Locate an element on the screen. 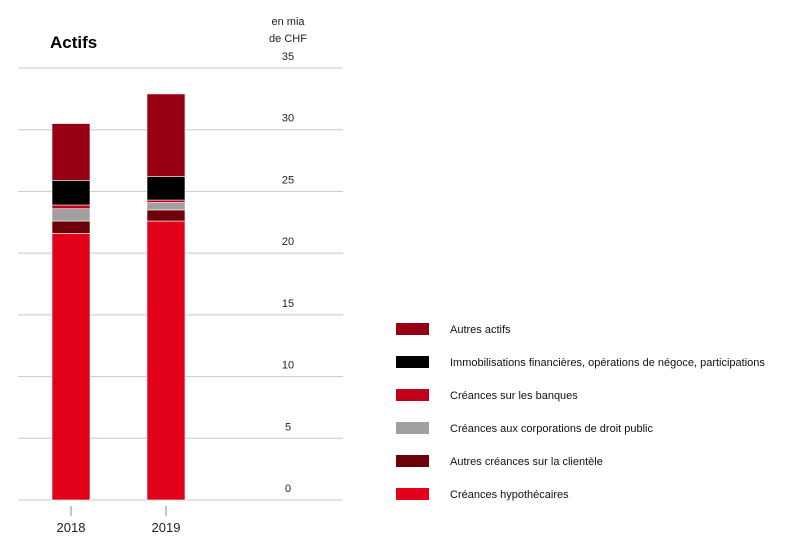  x-category-label: 2019 is located at coordinates (166, 527).